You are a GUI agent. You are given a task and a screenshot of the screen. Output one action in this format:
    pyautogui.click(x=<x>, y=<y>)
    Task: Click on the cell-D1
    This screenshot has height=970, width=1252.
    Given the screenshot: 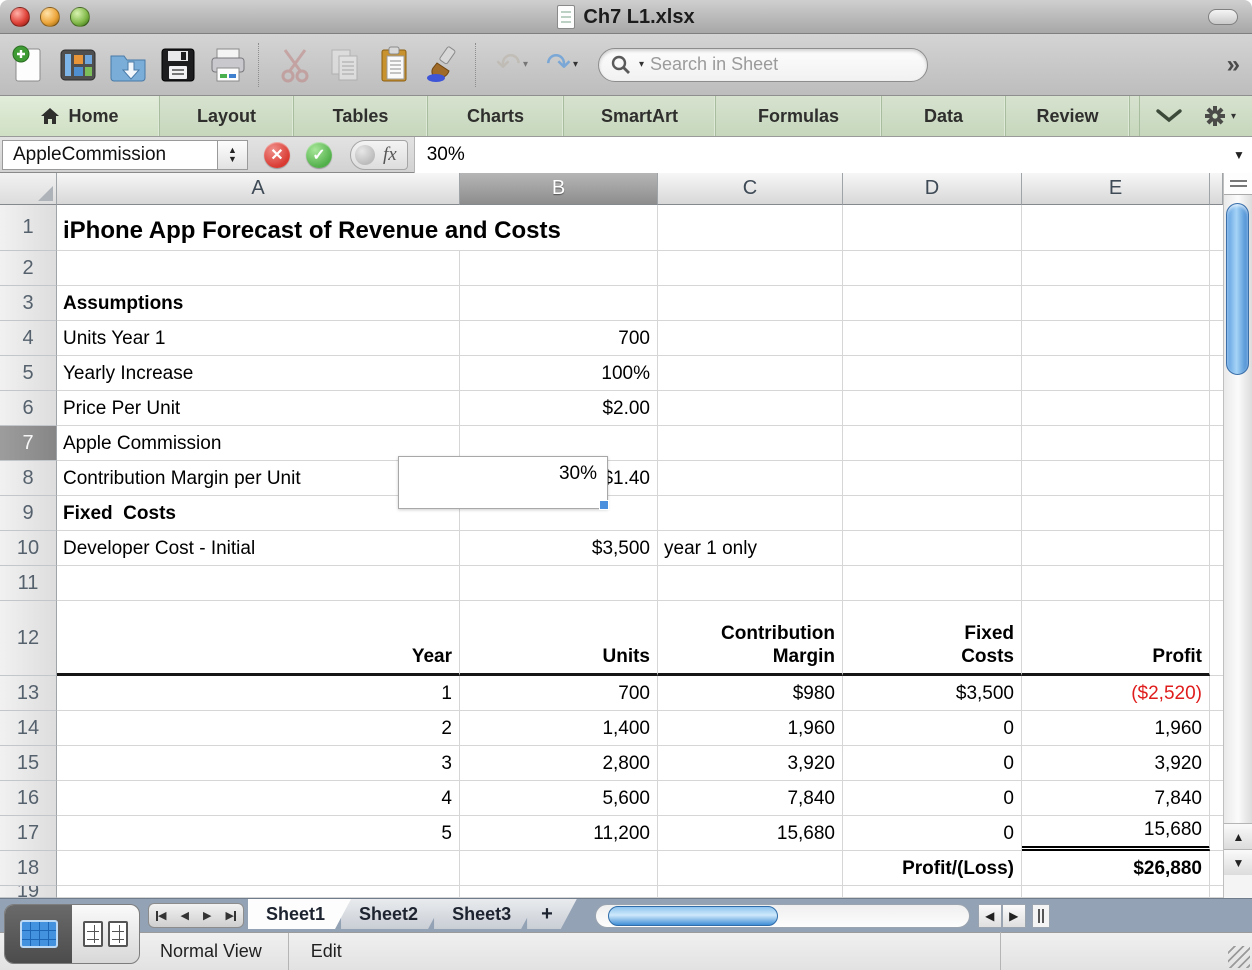 What is the action you would take?
    pyautogui.click(x=932, y=228)
    